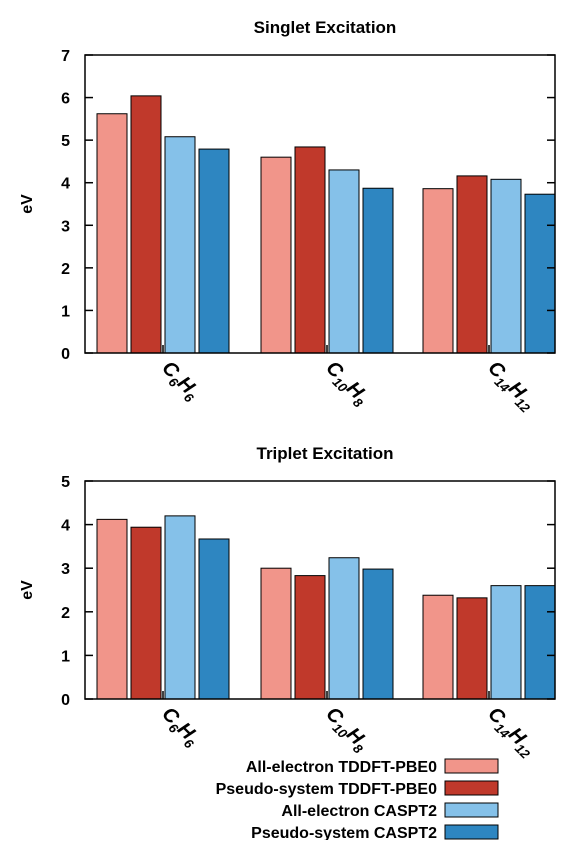 Image resolution: width=570 pixels, height=845 pixels. Describe the element at coordinates (344, 832) in the screenshot. I see `legend-label: Pseudo-system CASPT2` at that location.